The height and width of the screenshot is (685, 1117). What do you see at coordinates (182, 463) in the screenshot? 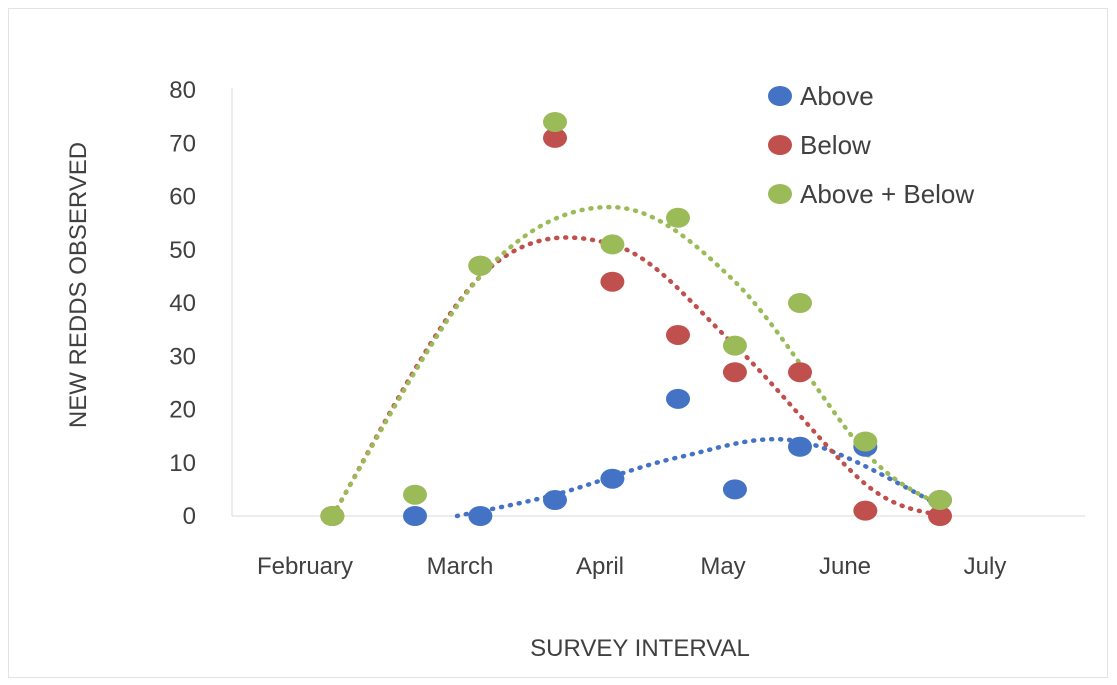
I see `y-tick-label: 10` at bounding box center [182, 463].